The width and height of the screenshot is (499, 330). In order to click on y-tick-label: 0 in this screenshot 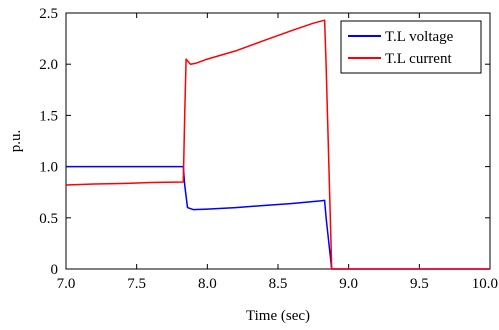, I will do `click(55, 270)`.